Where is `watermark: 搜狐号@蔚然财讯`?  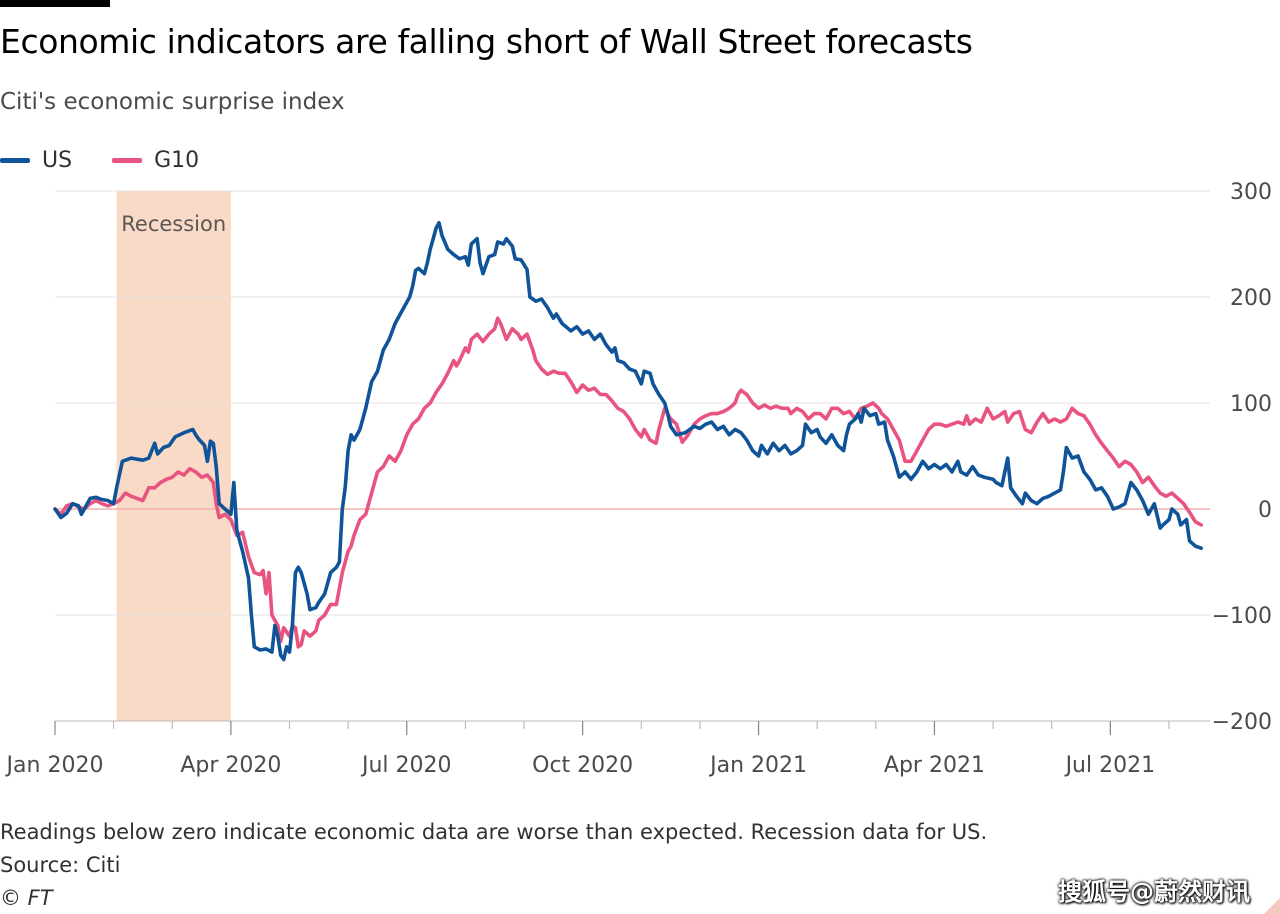
watermark: 搜狐号@蔚然财讯 is located at coordinates (1154, 892).